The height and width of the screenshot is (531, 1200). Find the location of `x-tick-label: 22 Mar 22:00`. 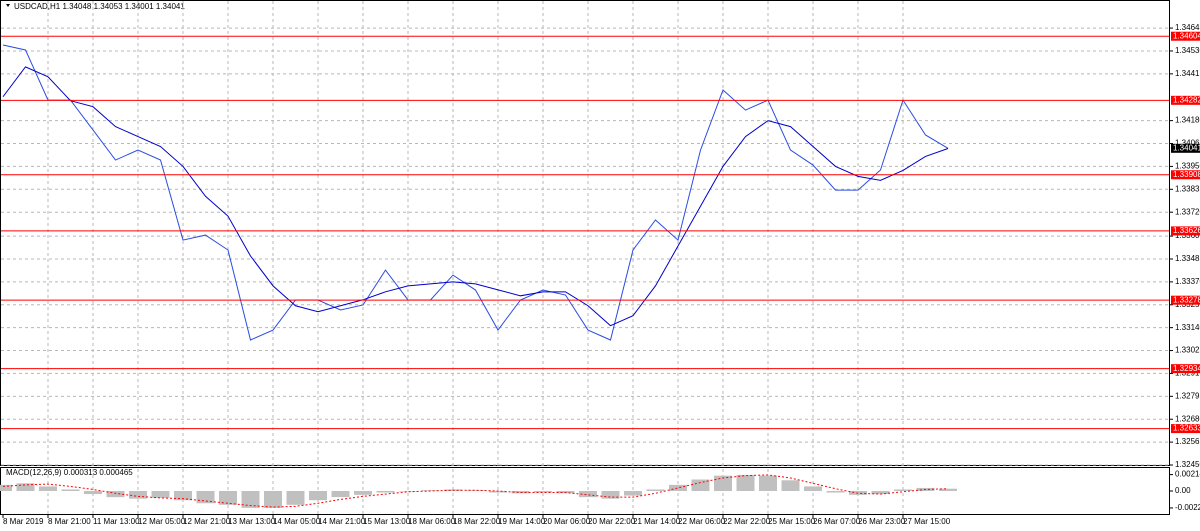

x-tick-label: 22 Mar 22:00 is located at coordinates (747, 521).